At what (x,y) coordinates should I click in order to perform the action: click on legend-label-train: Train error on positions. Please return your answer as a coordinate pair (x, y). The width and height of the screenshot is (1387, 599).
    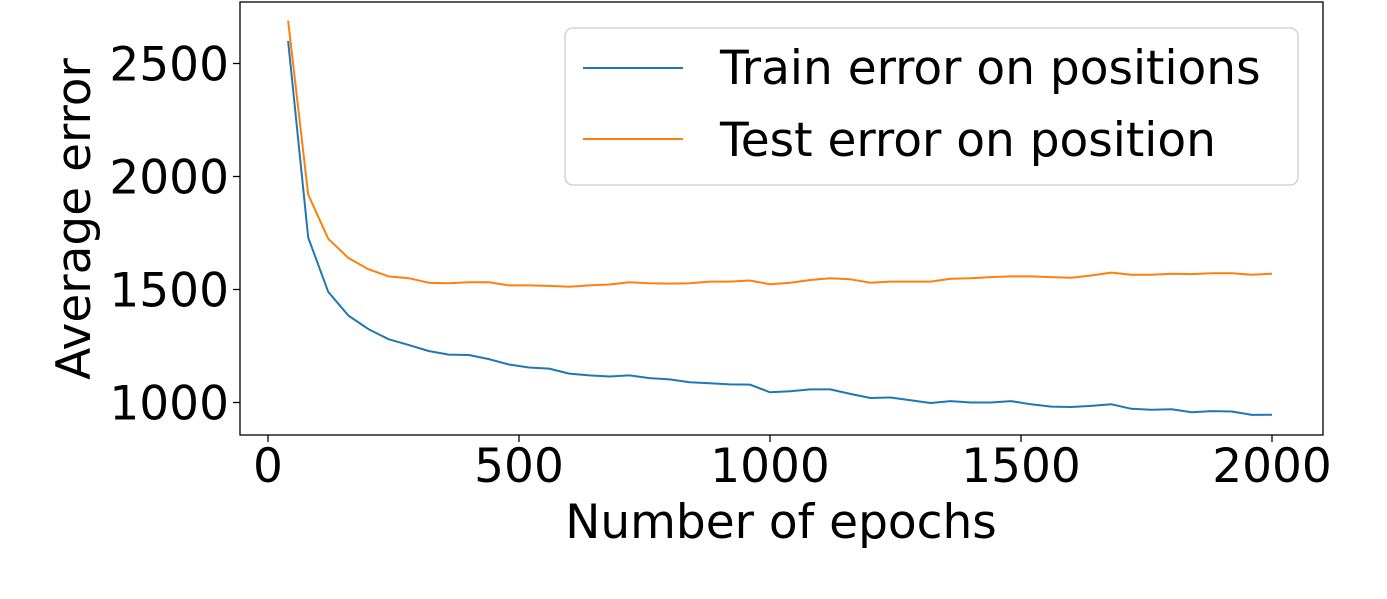
    Looking at the image, I should click on (990, 68).